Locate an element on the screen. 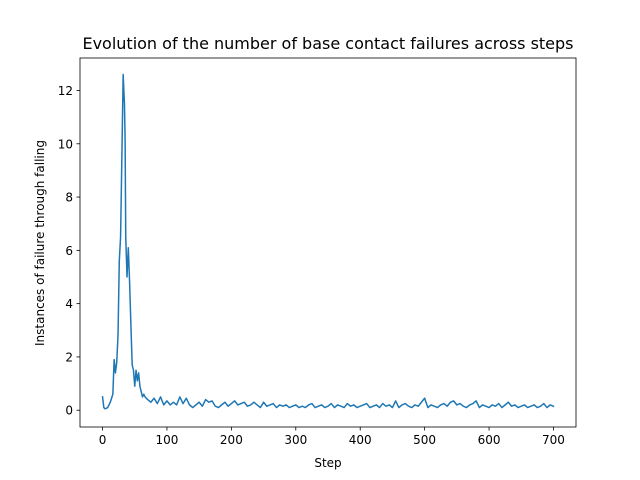  y-tick-label: 8 is located at coordinates (69, 198).